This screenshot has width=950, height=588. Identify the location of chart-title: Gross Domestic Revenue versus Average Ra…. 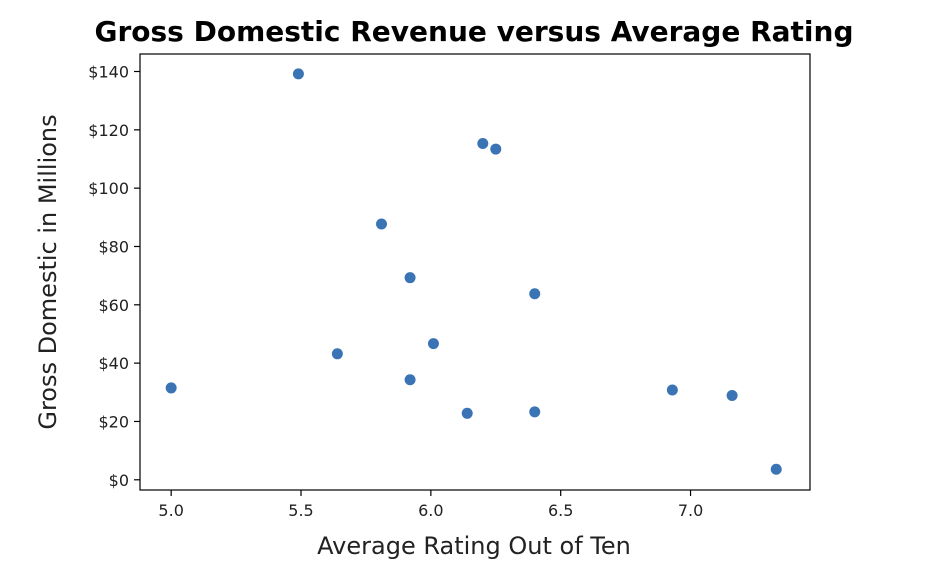
(473, 31).